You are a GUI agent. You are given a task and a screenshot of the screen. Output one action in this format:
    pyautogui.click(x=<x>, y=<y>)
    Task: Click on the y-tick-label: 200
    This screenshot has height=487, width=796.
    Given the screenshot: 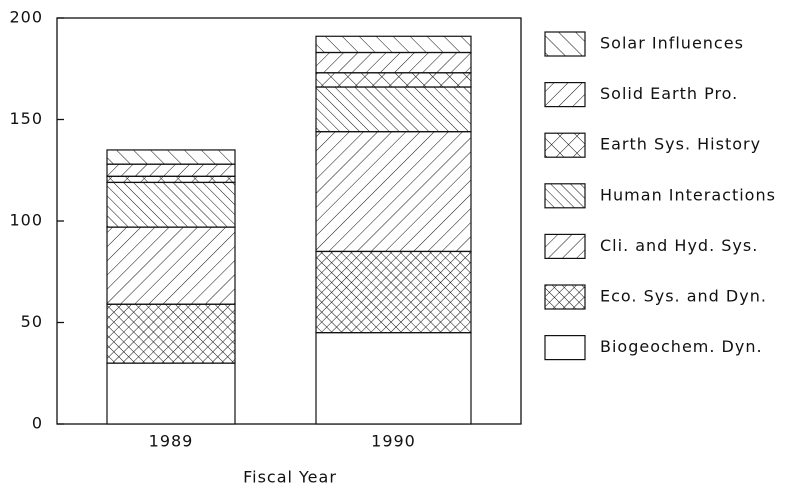 What is the action you would take?
    pyautogui.click(x=26, y=17)
    